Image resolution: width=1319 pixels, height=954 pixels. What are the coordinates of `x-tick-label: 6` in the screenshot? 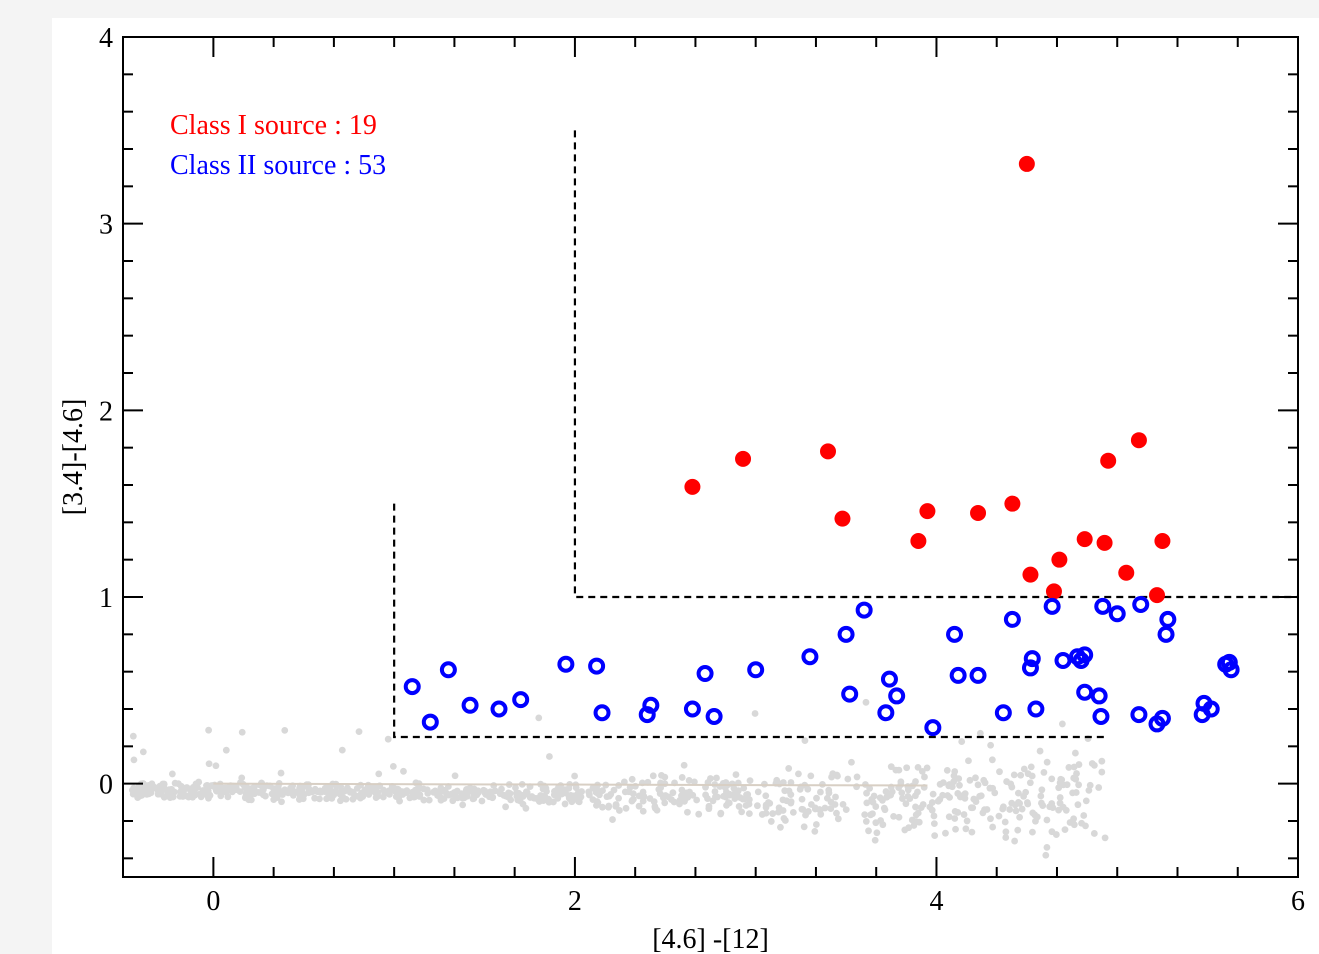 It's located at (1298, 901).